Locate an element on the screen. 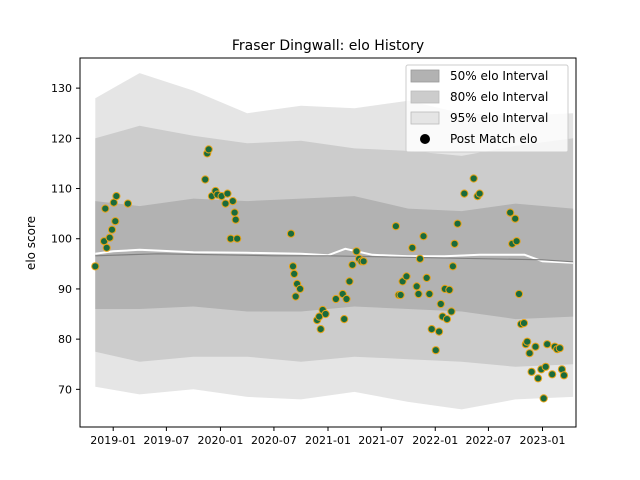 The width and height of the screenshot is (640, 480). mean-elo-line is located at coordinates (334, 255).